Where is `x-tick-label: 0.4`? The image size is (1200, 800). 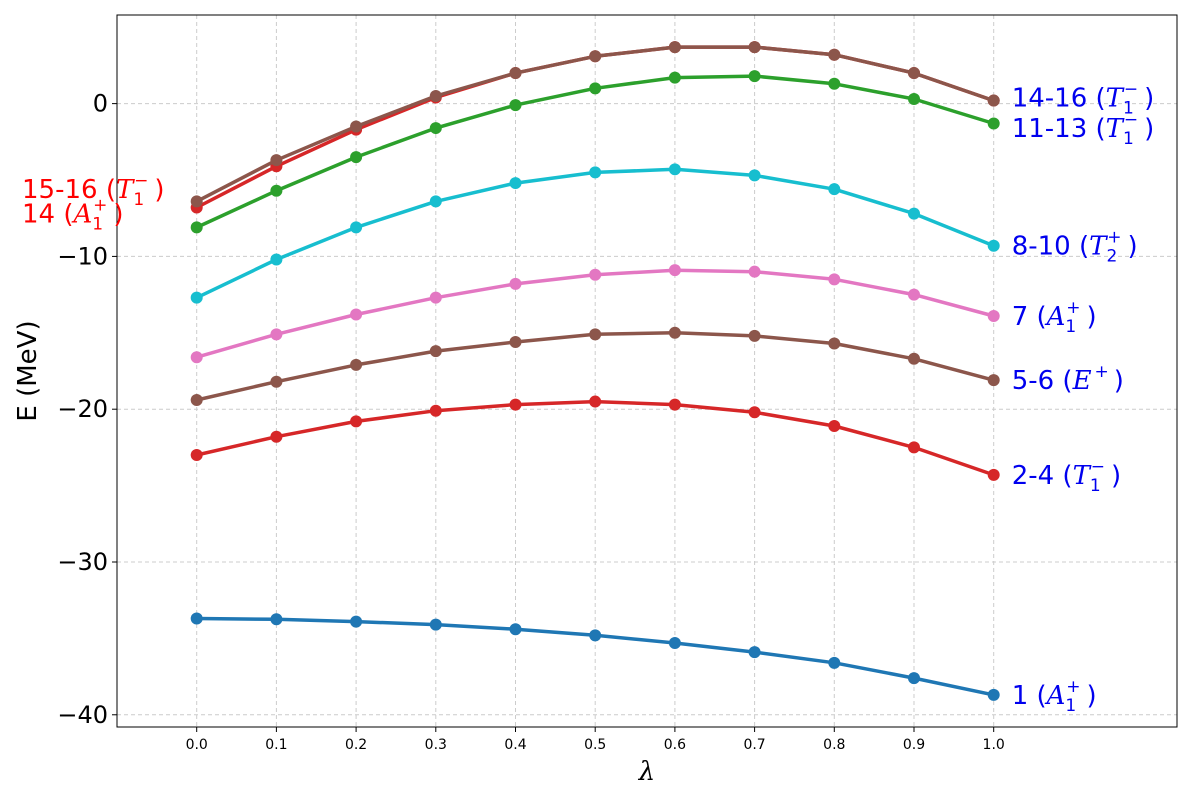 x-tick-label: 0.4 is located at coordinates (515, 745).